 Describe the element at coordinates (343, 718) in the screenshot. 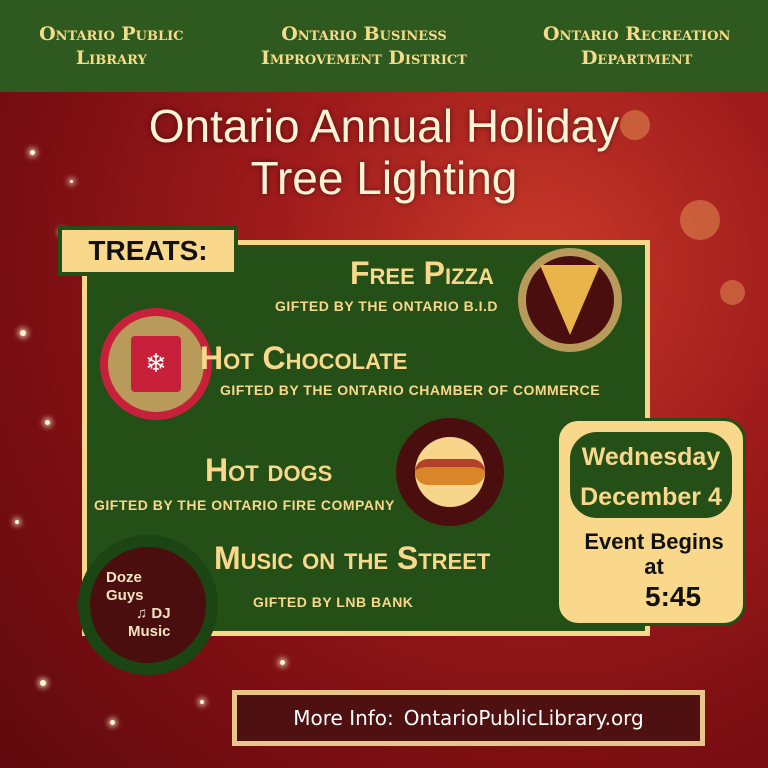

I see `more-info-label: More Info:` at that location.